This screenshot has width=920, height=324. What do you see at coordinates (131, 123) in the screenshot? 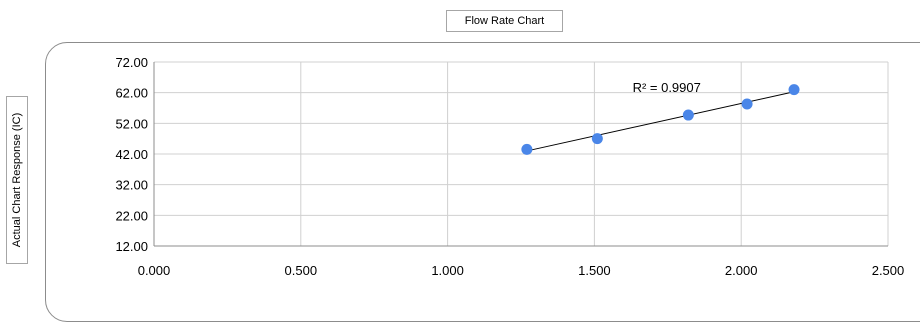
I see `y-tick-label: 52.00` at bounding box center [131, 123].